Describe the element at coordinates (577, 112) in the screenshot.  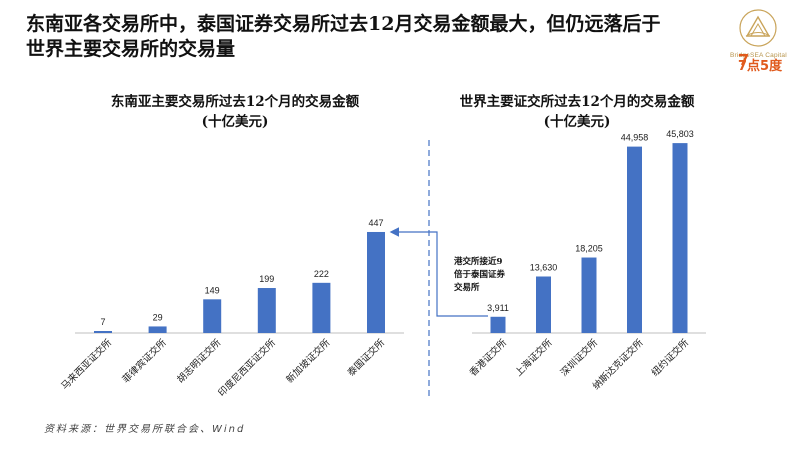
I see `chart2-title-block: 世界主要证交所过去12个月的交易金额 (十亿美元)` at that location.